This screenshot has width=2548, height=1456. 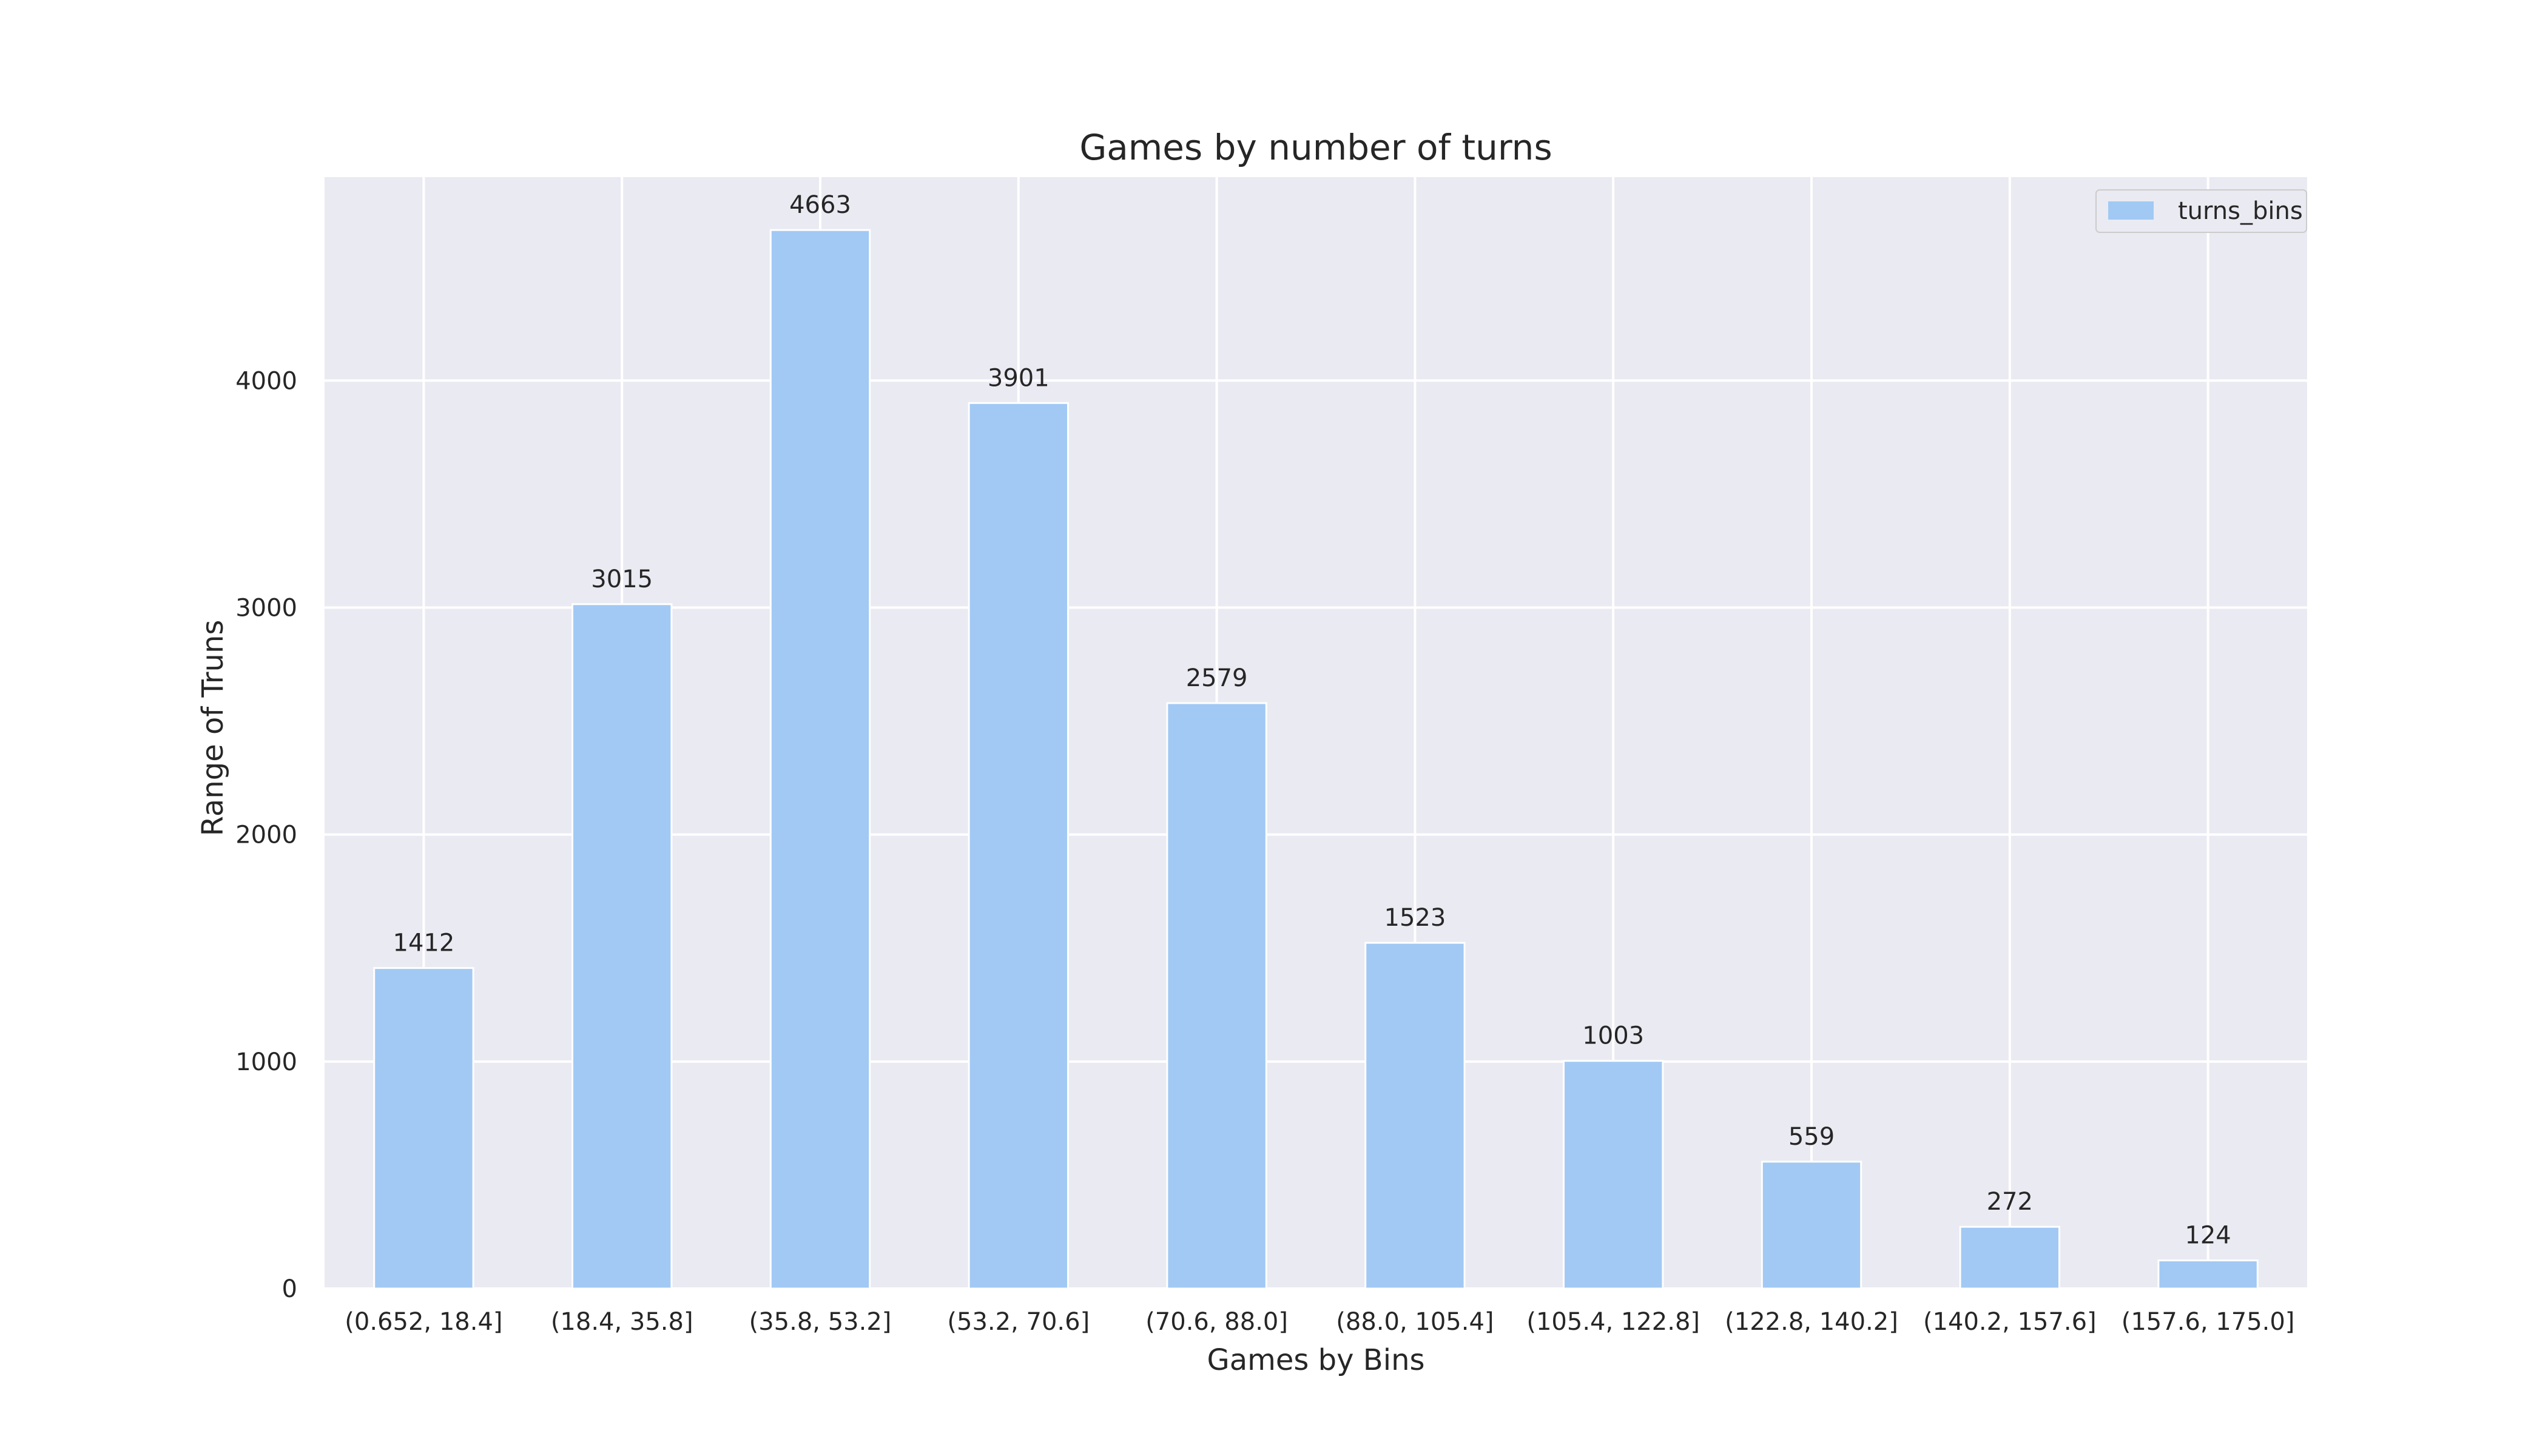 I want to click on legend-label: turns_bins, so click(x=2240, y=211).